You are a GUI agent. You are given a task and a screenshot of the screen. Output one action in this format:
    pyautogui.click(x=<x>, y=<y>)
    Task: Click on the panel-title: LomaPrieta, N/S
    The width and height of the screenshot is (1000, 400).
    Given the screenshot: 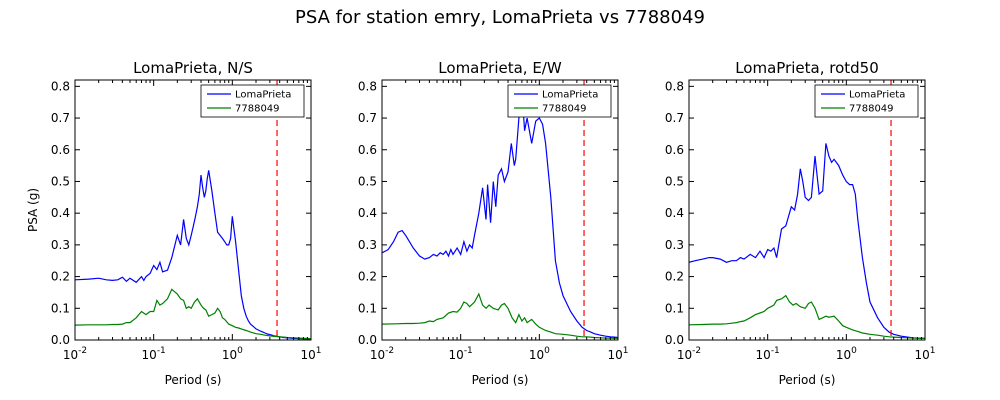 What is the action you would take?
    pyautogui.click(x=193, y=68)
    